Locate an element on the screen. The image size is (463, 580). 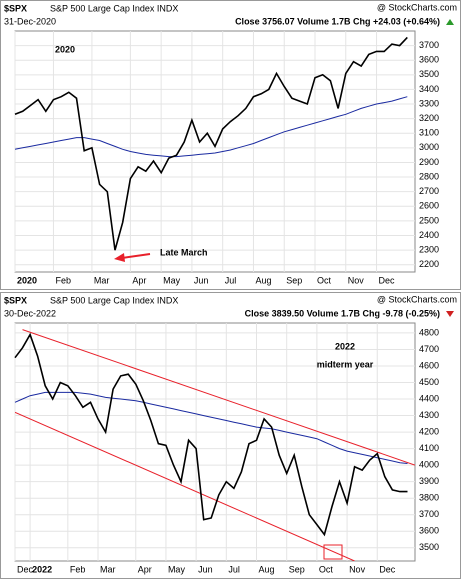
y-tick-label: 4800 is located at coordinates (429, 332).